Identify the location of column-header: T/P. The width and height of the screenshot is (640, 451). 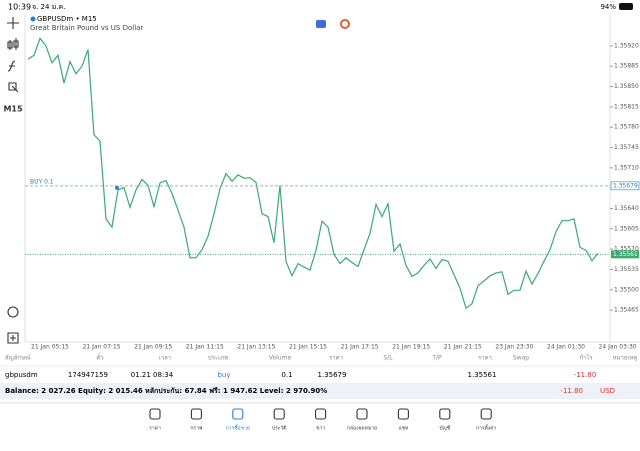
(436, 358).